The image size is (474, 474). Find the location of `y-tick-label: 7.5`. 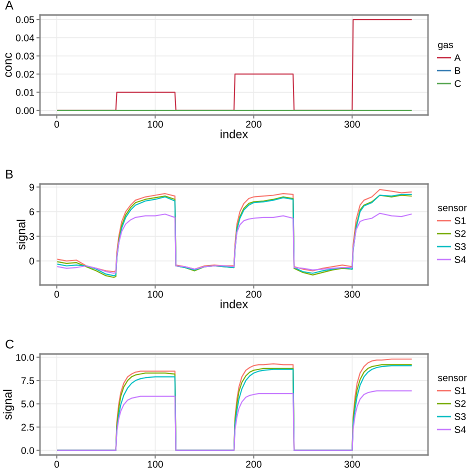

y-tick-label: 7.5 is located at coordinates (27, 380).